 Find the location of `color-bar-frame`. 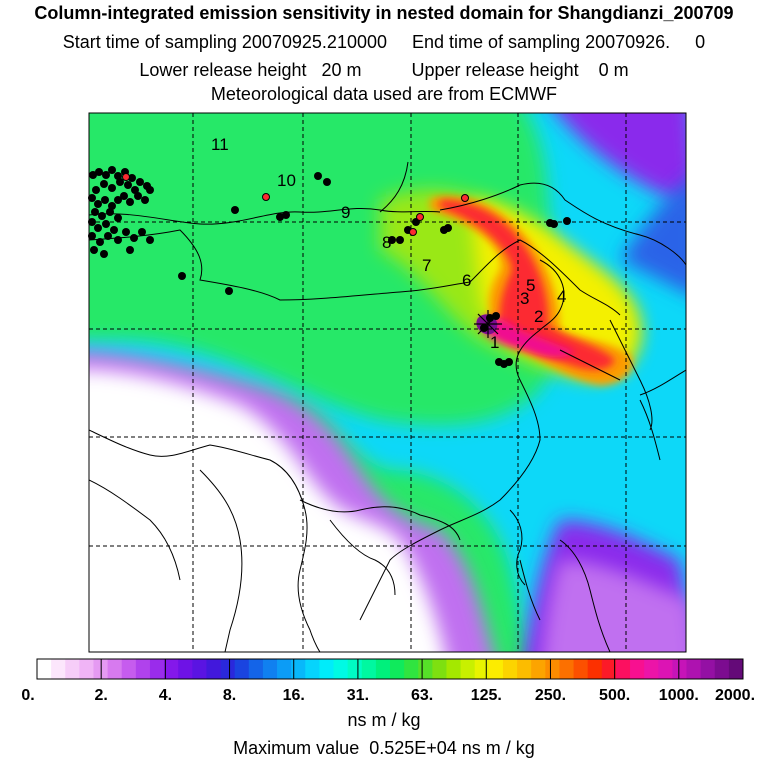

color-bar-frame is located at coordinates (390, 669).